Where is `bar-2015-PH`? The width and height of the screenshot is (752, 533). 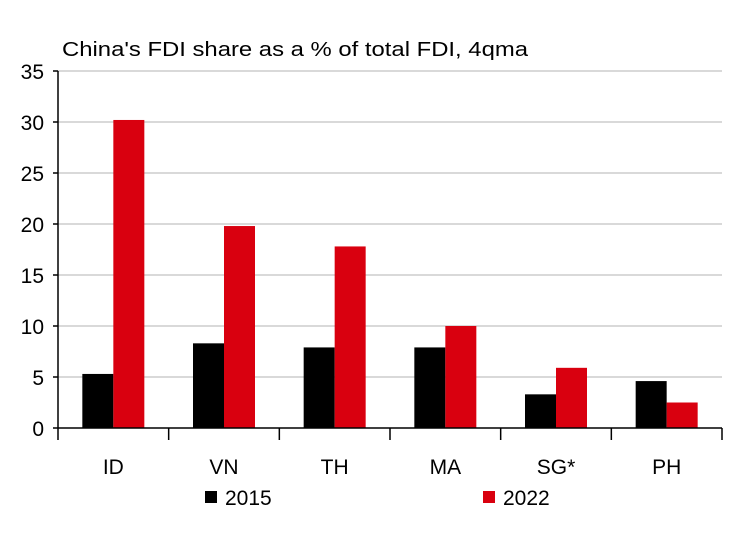
bar-2015-PH is located at coordinates (651, 404).